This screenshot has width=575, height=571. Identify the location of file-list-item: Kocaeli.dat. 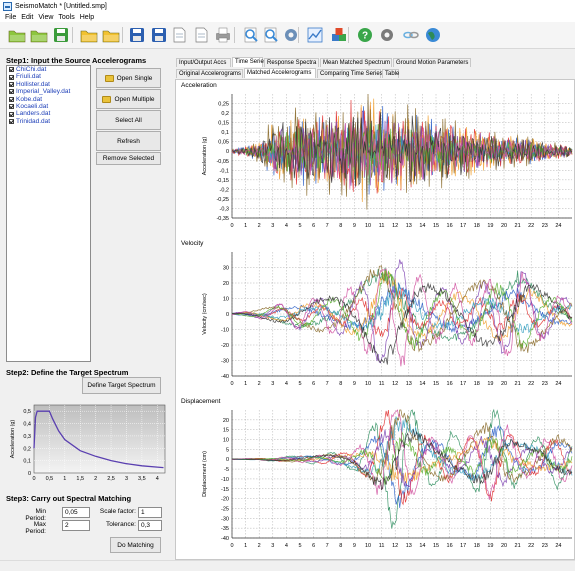
(48, 106).